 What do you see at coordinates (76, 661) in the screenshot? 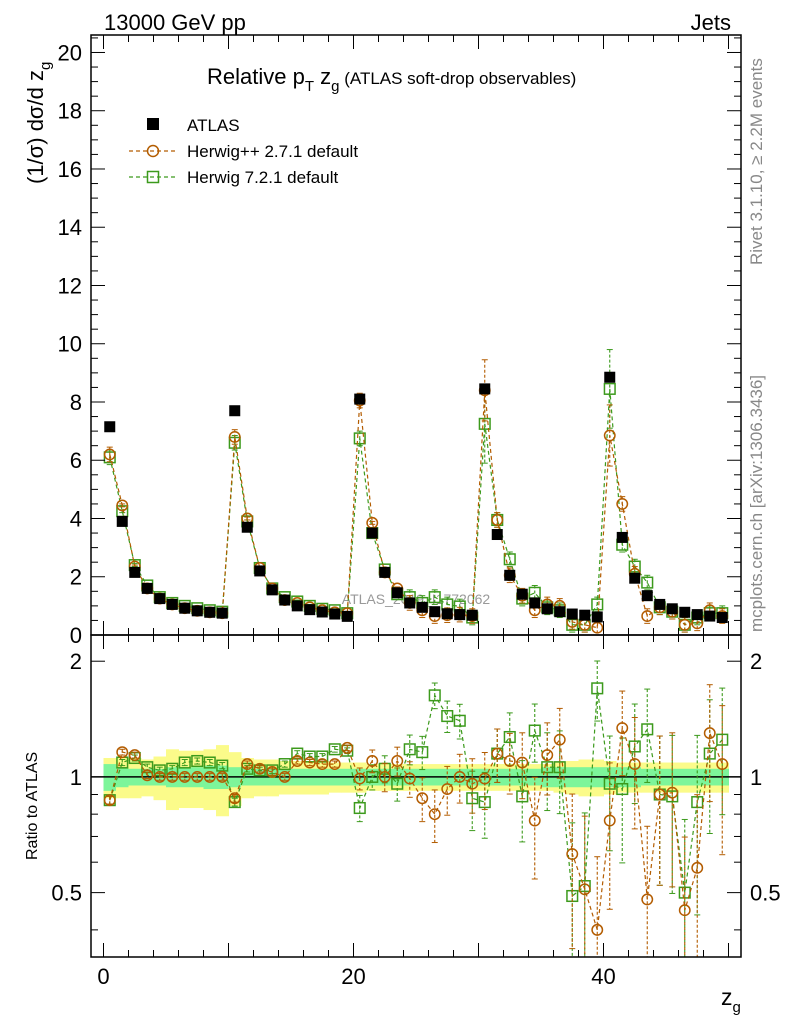
I see `ratio-y-tick-label: 2` at bounding box center [76, 661].